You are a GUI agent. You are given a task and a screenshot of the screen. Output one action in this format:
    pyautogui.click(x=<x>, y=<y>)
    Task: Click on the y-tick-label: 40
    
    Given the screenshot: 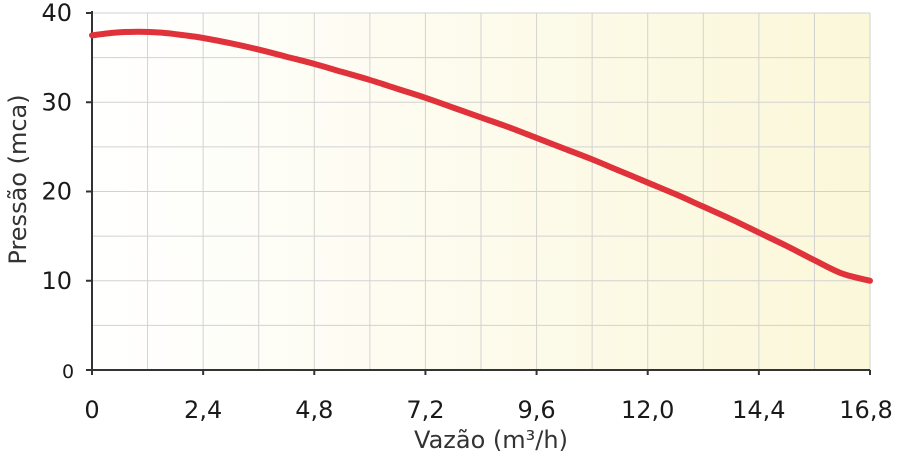 What is the action you would take?
    pyautogui.click(x=56, y=13)
    